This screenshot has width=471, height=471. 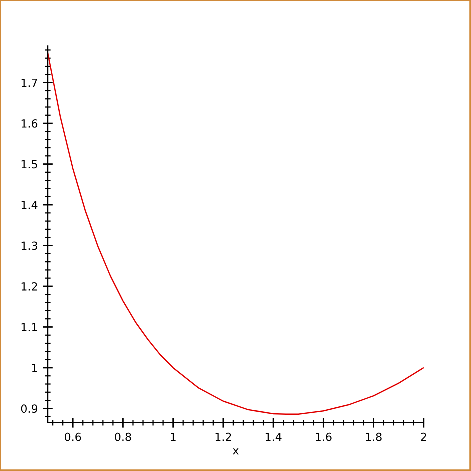 What do you see at coordinates (324, 437) in the screenshot?
I see `x-tick-label: 1.6` at bounding box center [324, 437].